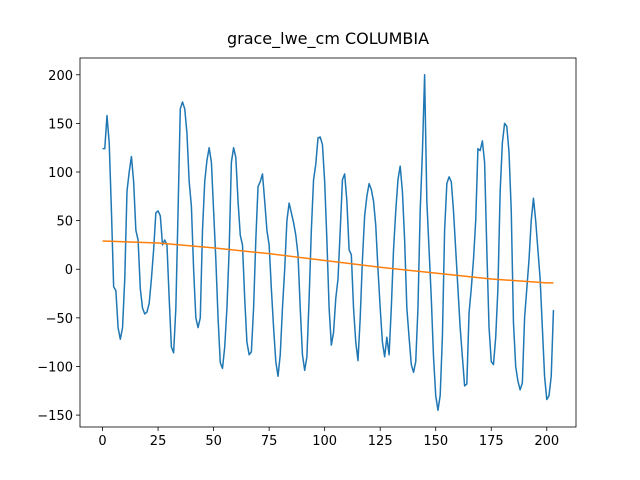  What do you see at coordinates (64, 222) in the screenshot?
I see `y-tick-label: 50` at bounding box center [64, 222].